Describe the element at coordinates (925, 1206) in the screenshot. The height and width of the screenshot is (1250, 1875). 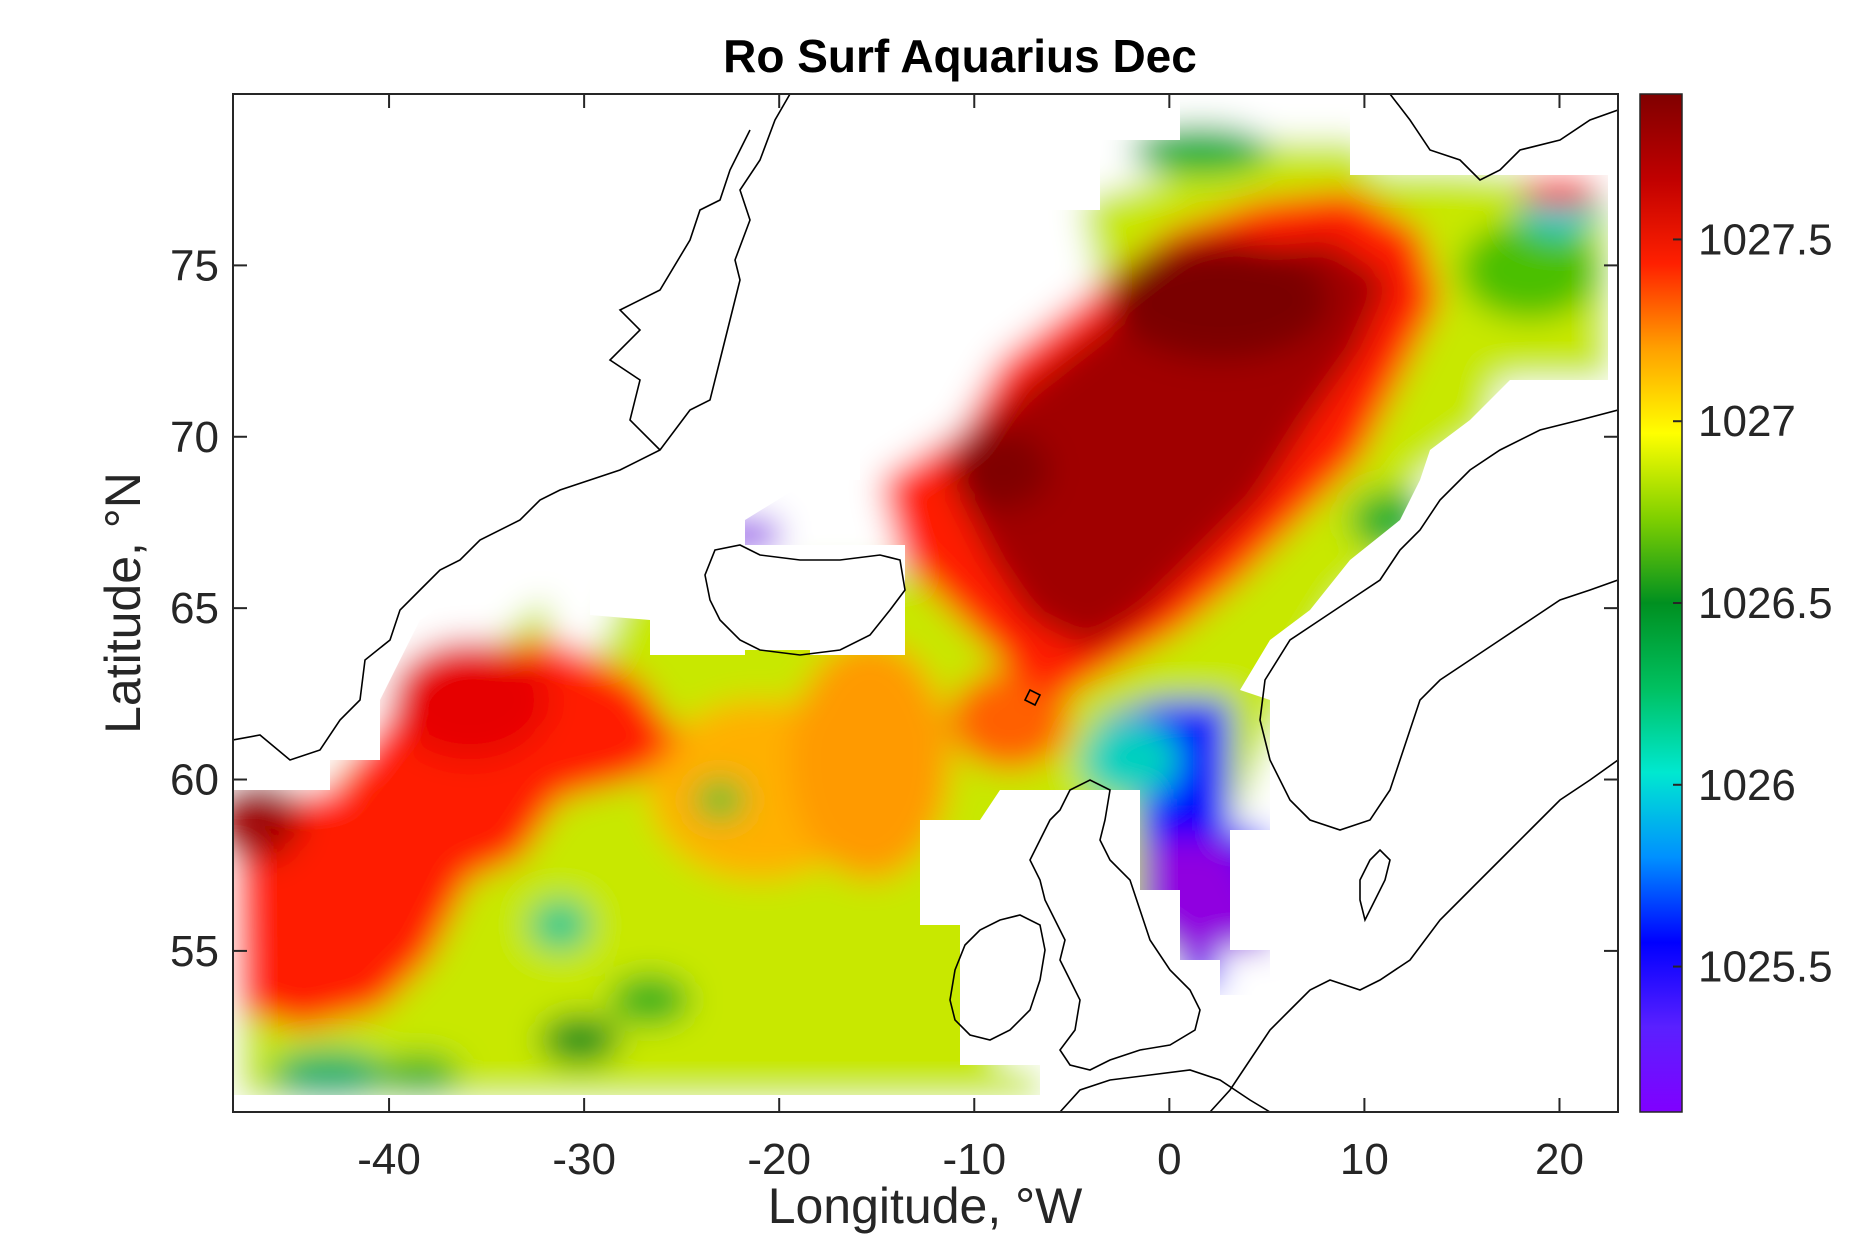
I see `x-axis-label: Longitude, °W` at that location.